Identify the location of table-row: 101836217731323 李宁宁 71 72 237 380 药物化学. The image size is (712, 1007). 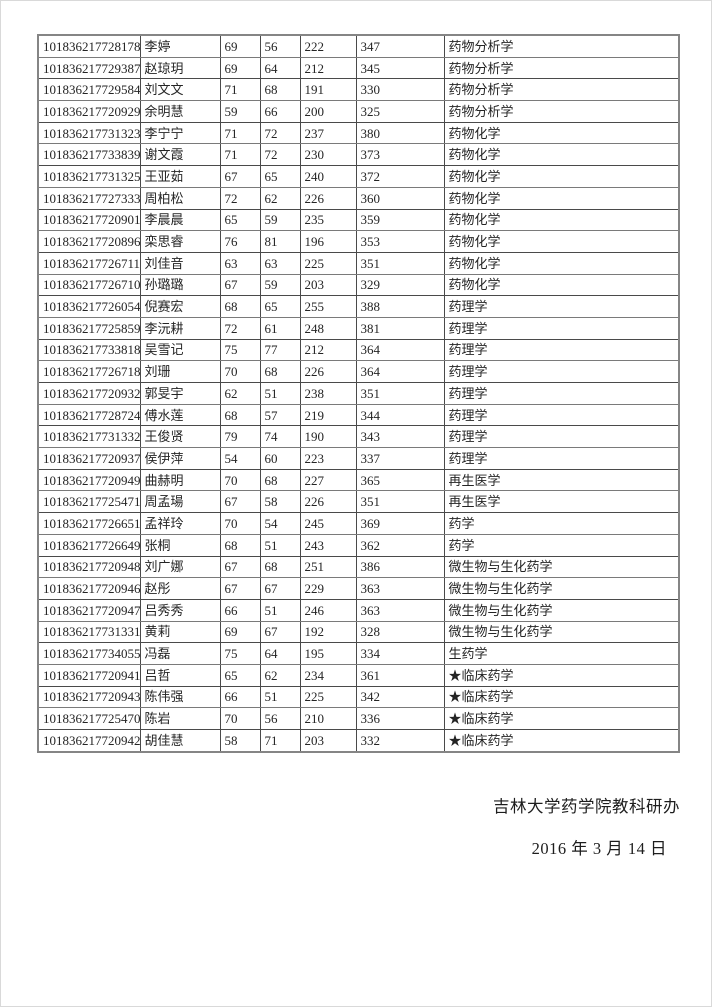
(358, 133).